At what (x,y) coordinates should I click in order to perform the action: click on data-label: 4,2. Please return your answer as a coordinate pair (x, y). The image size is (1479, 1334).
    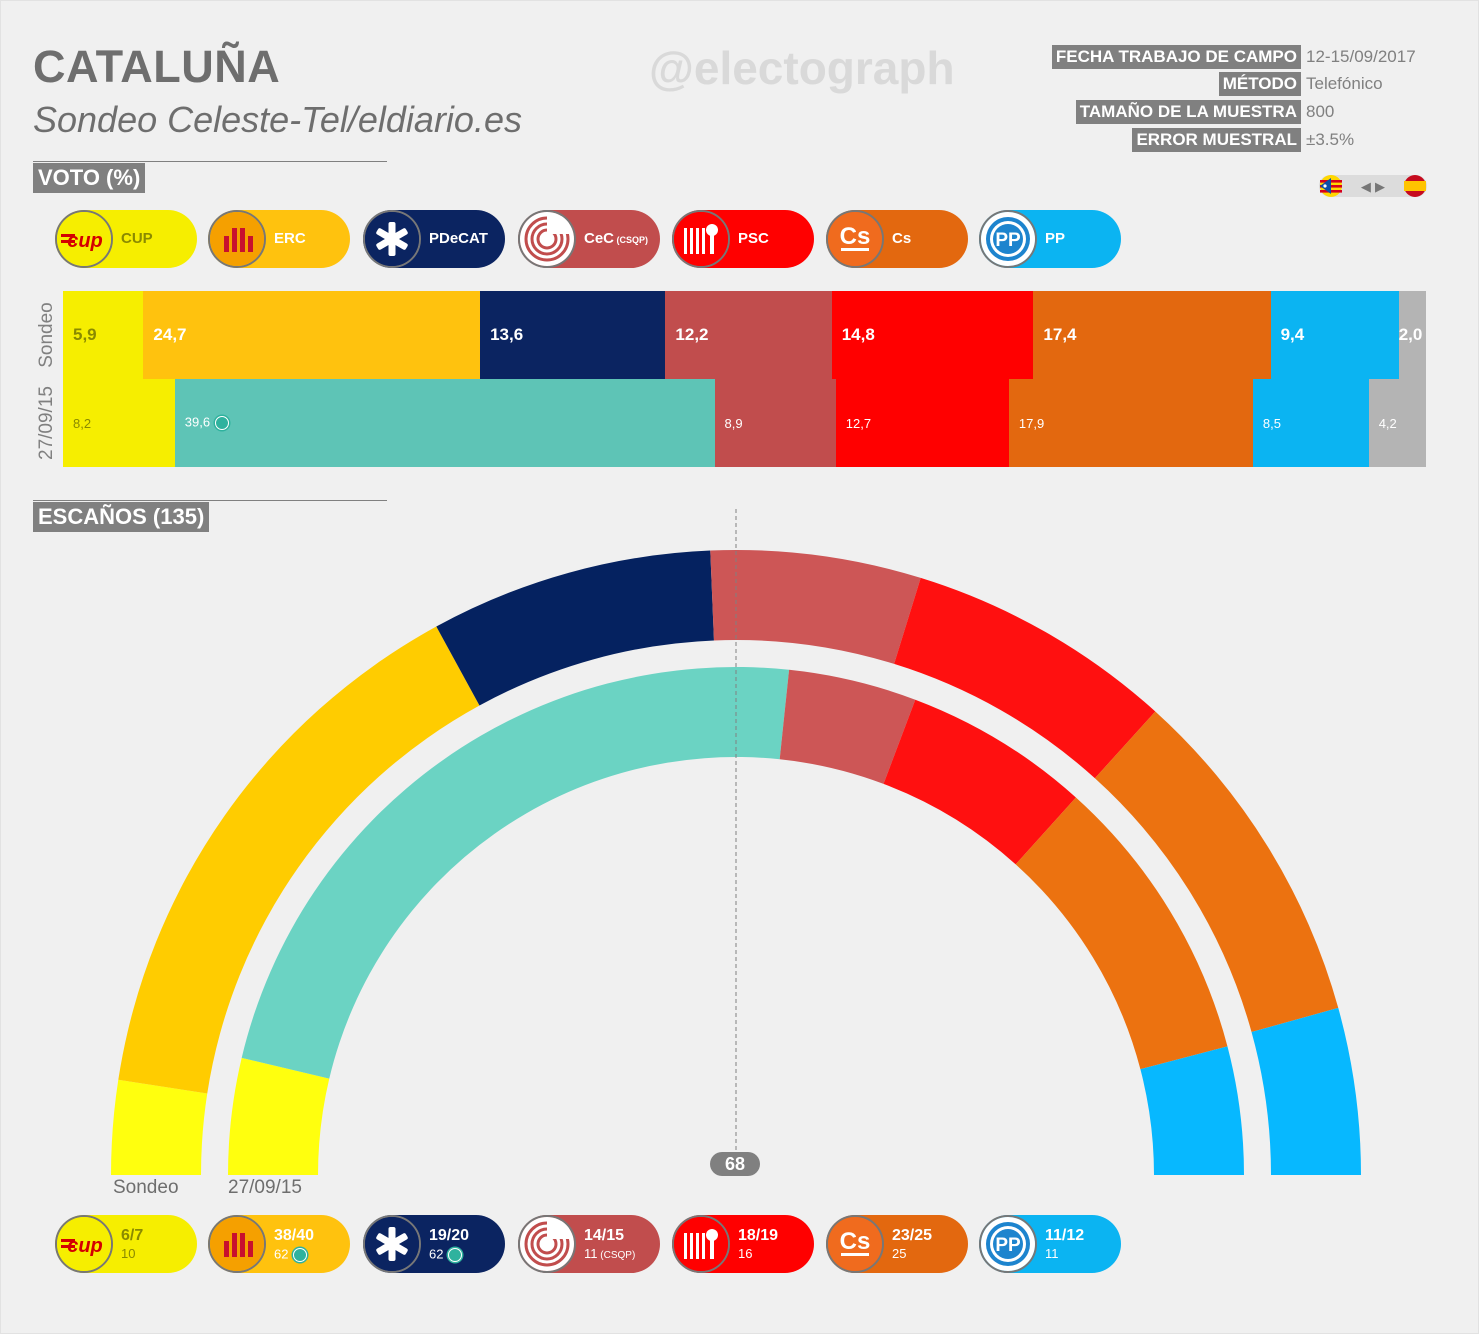
    Looking at the image, I should click on (1387, 423).